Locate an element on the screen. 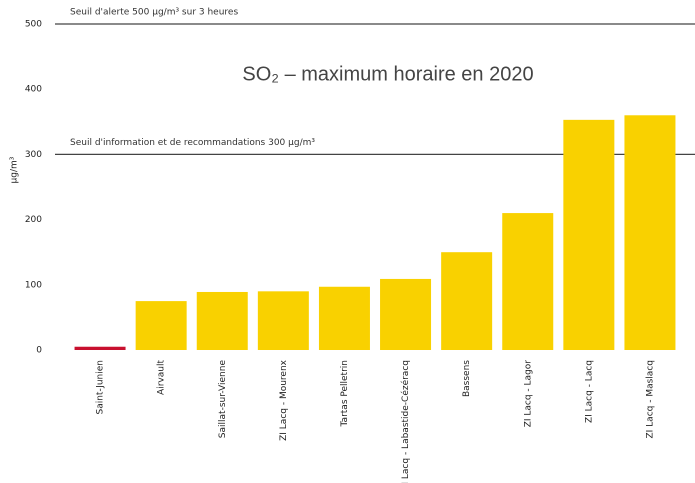  x-tick-label: ZI Lacq - Mourenx is located at coordinates (284, 400).